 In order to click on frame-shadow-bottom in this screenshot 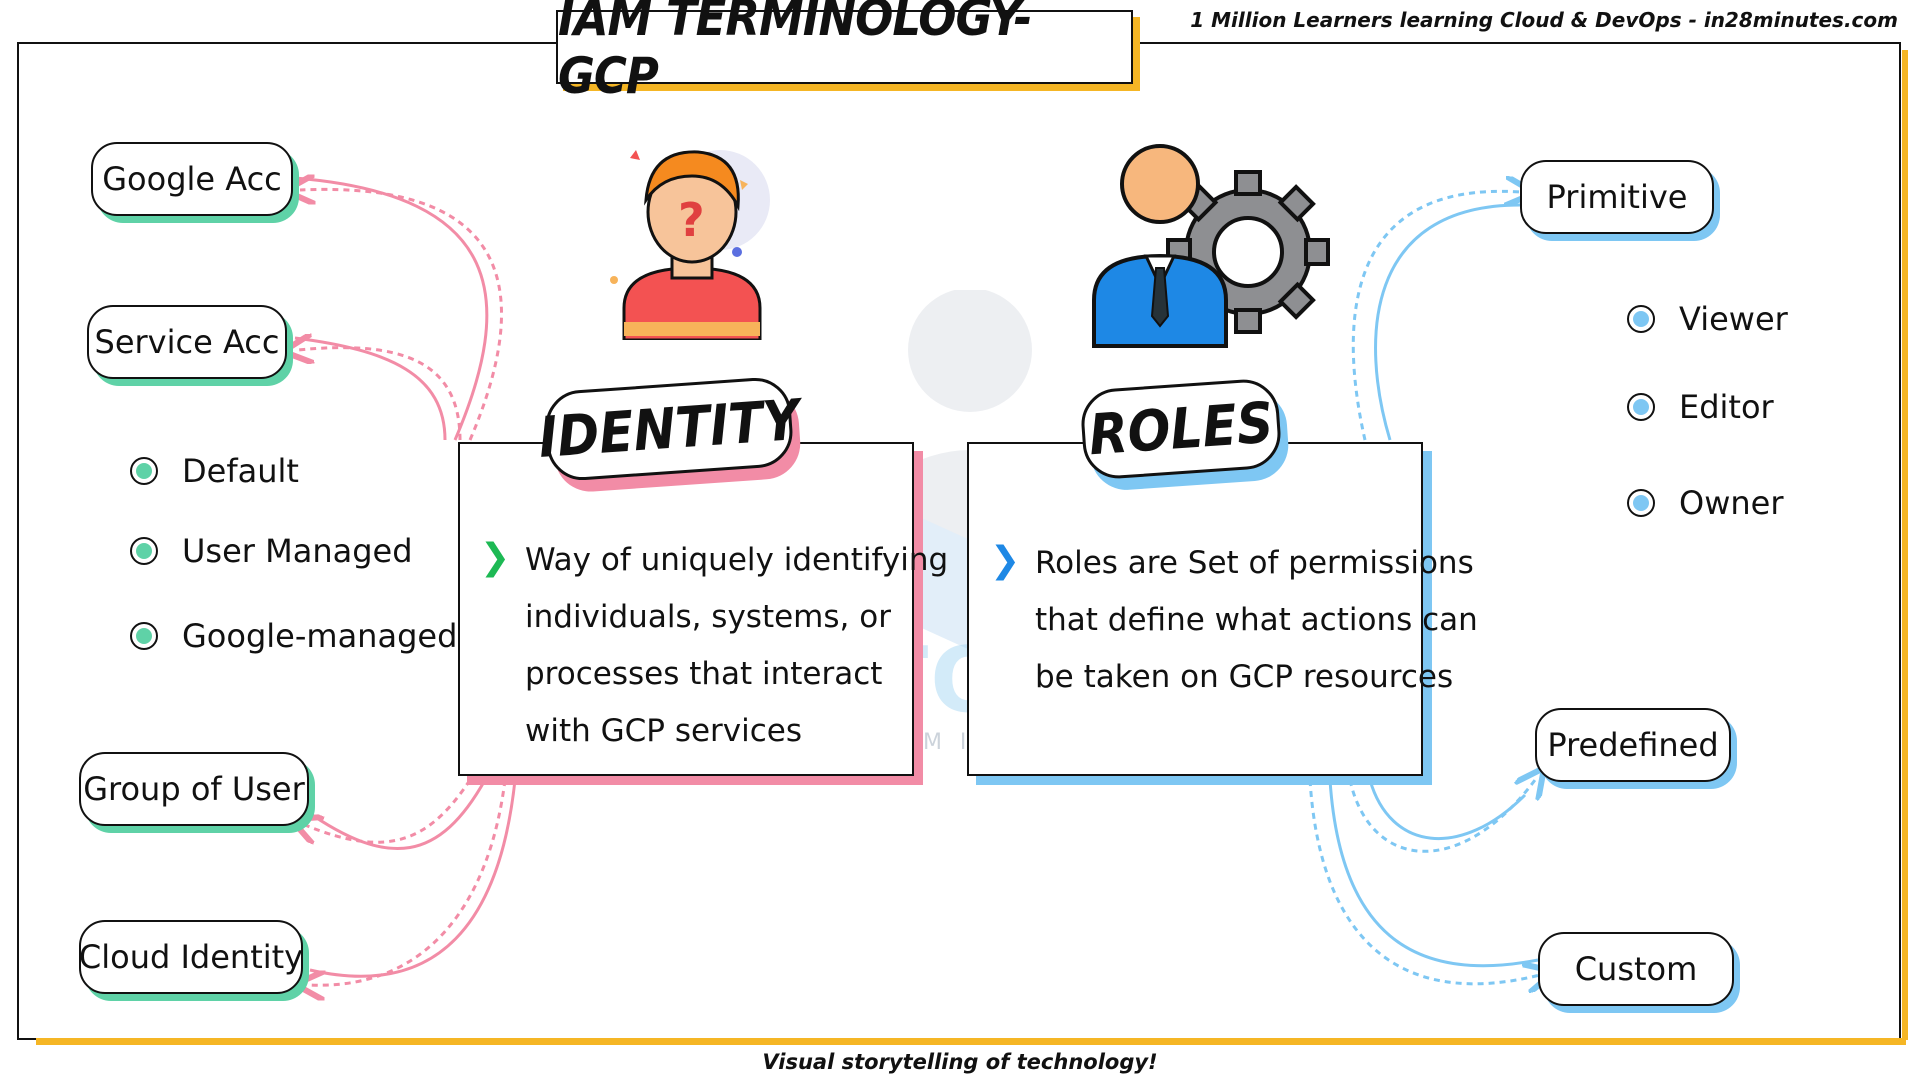, I will do `click(971, 1041)`.